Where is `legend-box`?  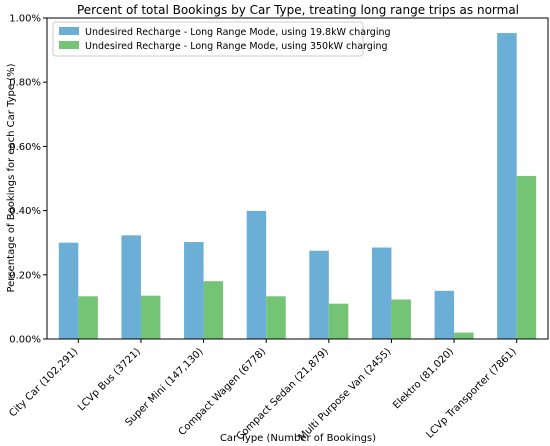 legend-box is located at coordinates (208, 39).